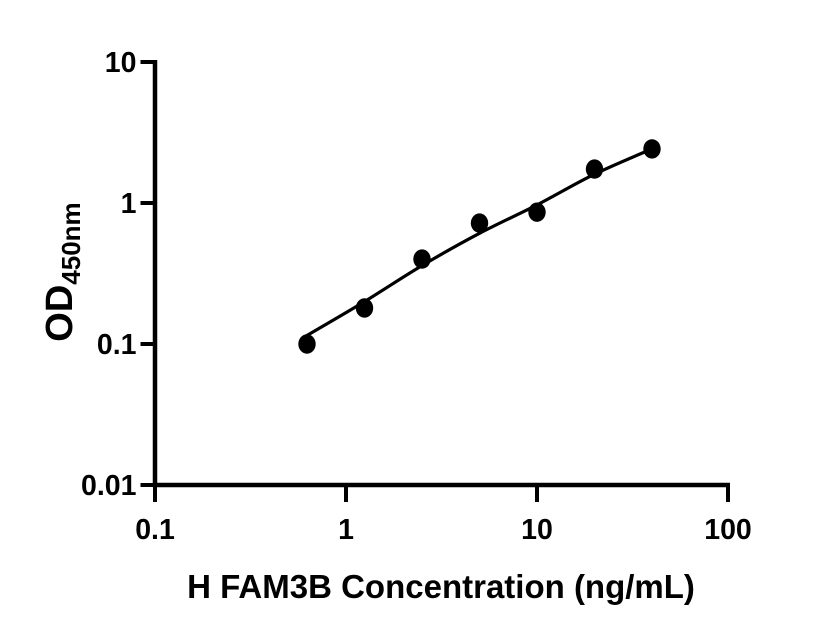 The height and width of the screenshot is (640, 816). I want to click on x-axis-ticks: 0.1 1 10 100, so click(443, 515).